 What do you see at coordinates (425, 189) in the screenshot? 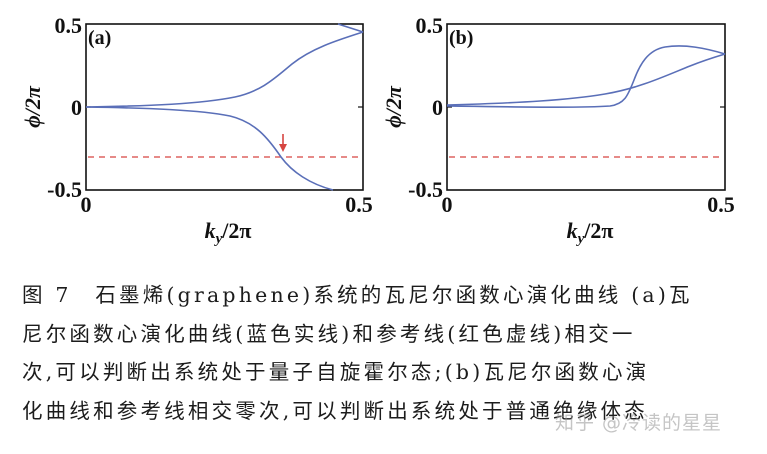
I see `ytick-b-bottom: -0.5` at bounding box center [425, 189].